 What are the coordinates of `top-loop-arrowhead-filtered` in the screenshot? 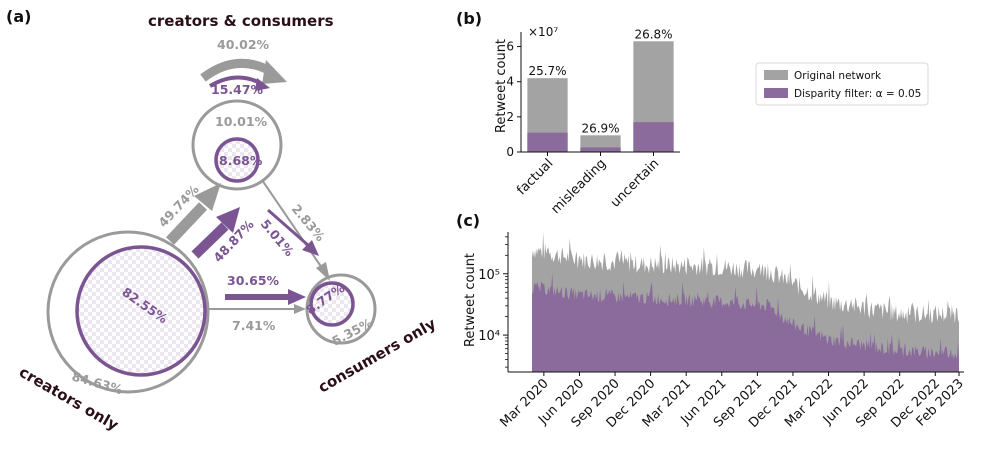 It's located at (262, 84).